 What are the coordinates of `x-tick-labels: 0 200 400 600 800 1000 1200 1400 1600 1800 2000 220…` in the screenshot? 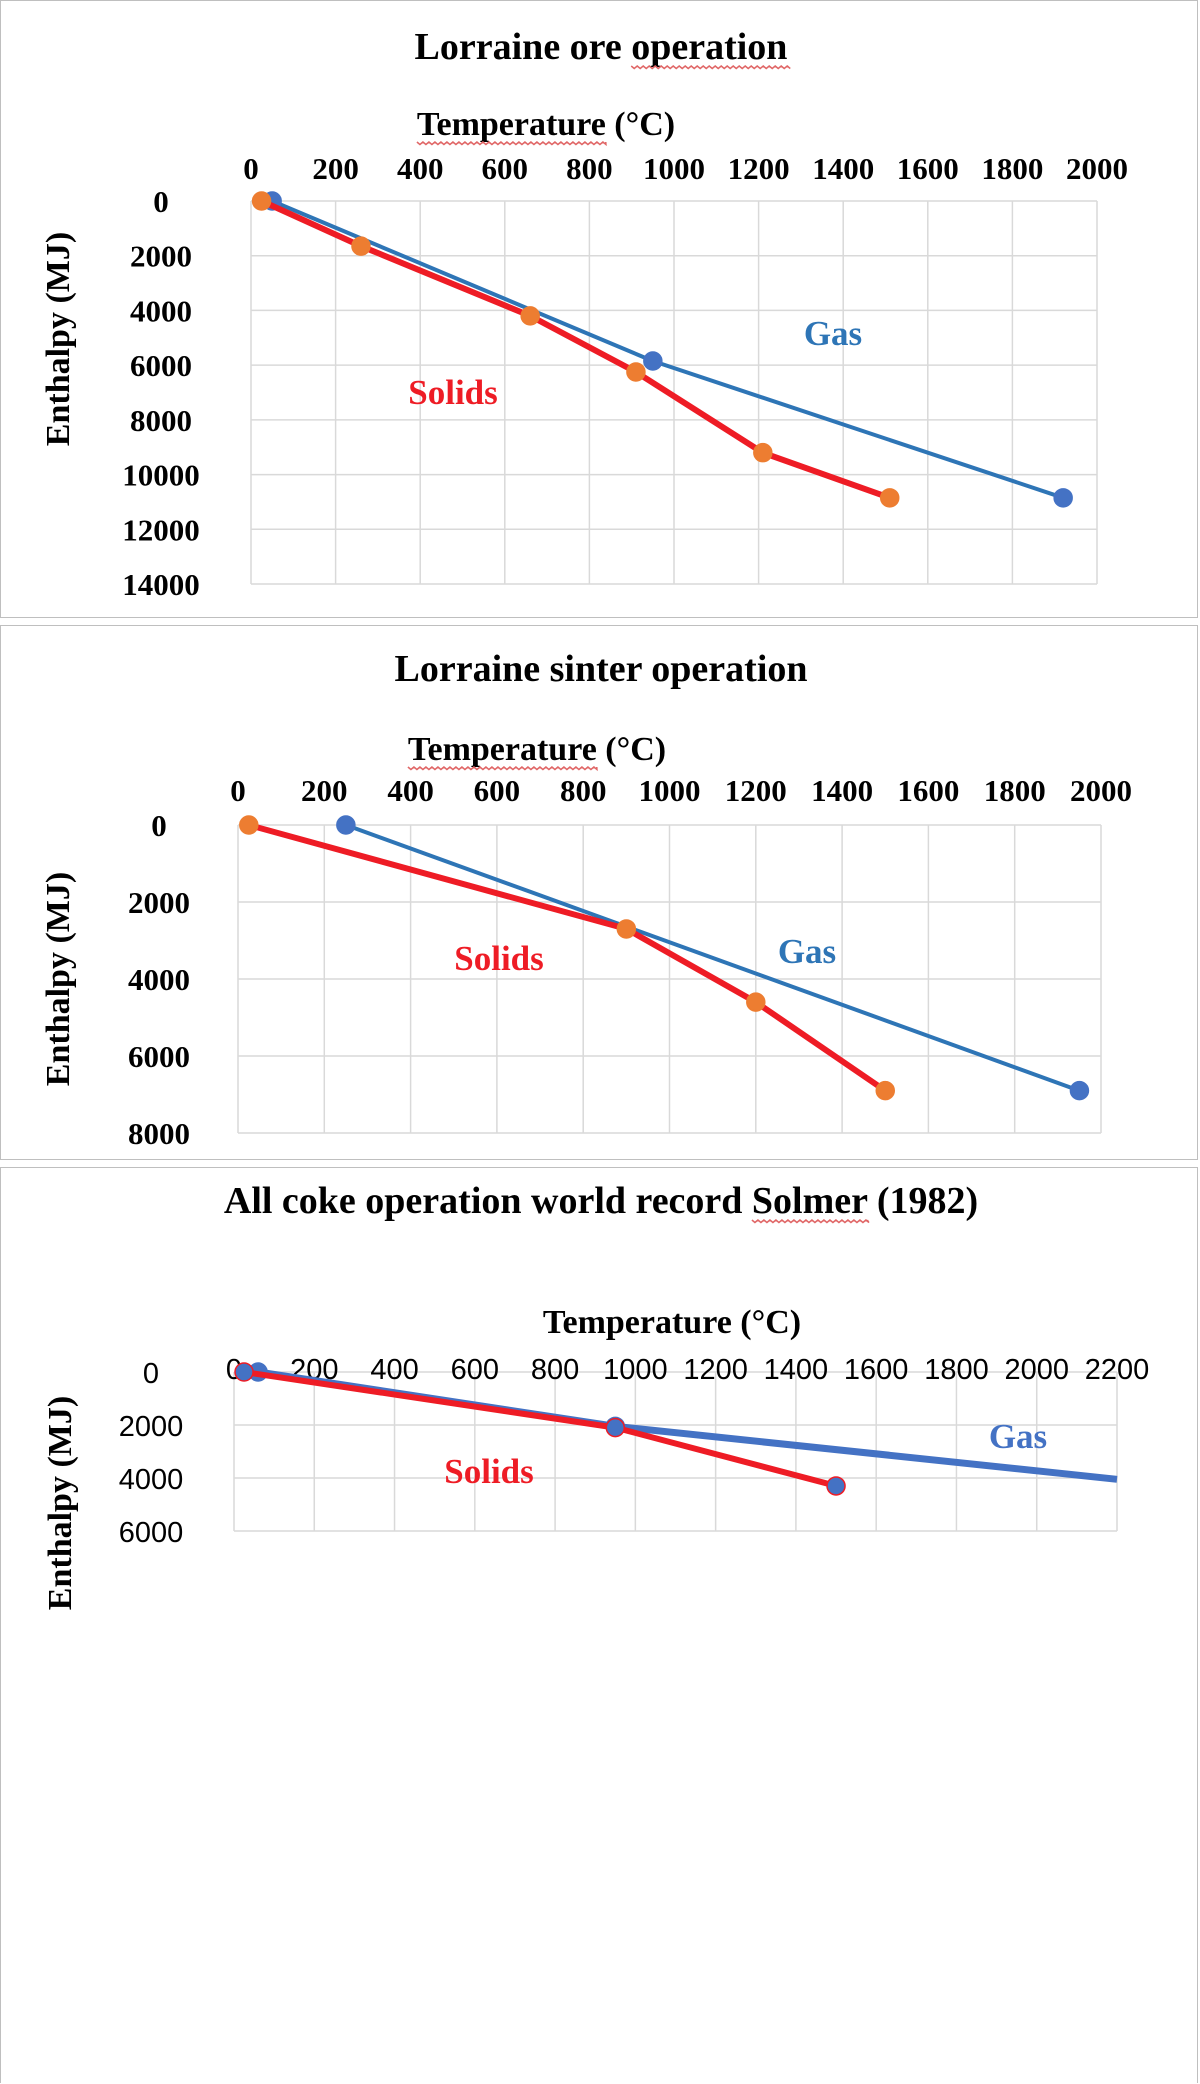 It's located at (687, 1370).